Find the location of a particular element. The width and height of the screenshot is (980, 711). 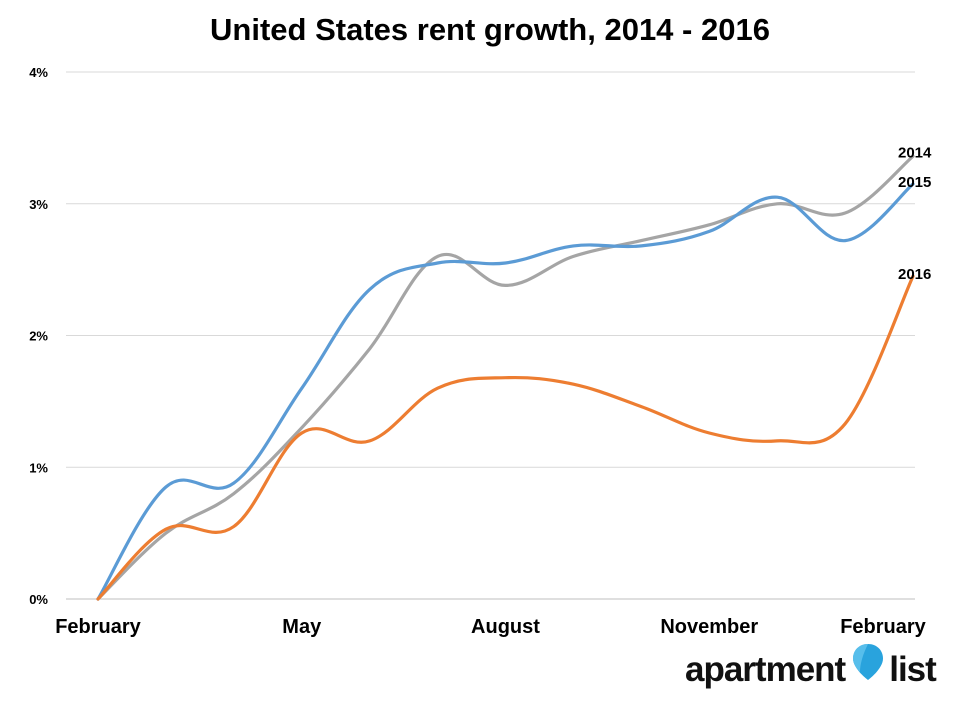

y-tick-label: 0% is located at coordinates (38, 599).